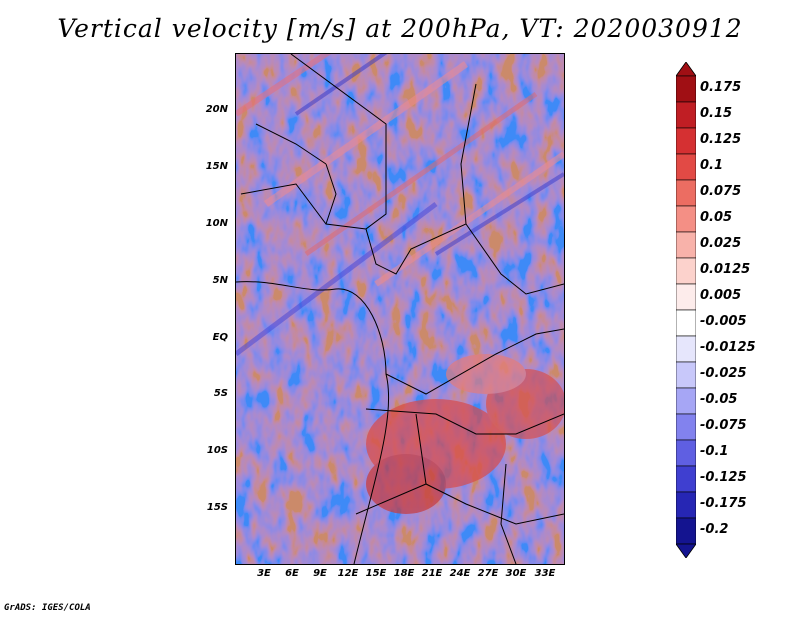 The width and height of the screenshot is (800, 618). What do you see at coordinates (348, 573) in the screenshot?
I see `lon-label-12e: 12E` at bounding box center [348, 573].